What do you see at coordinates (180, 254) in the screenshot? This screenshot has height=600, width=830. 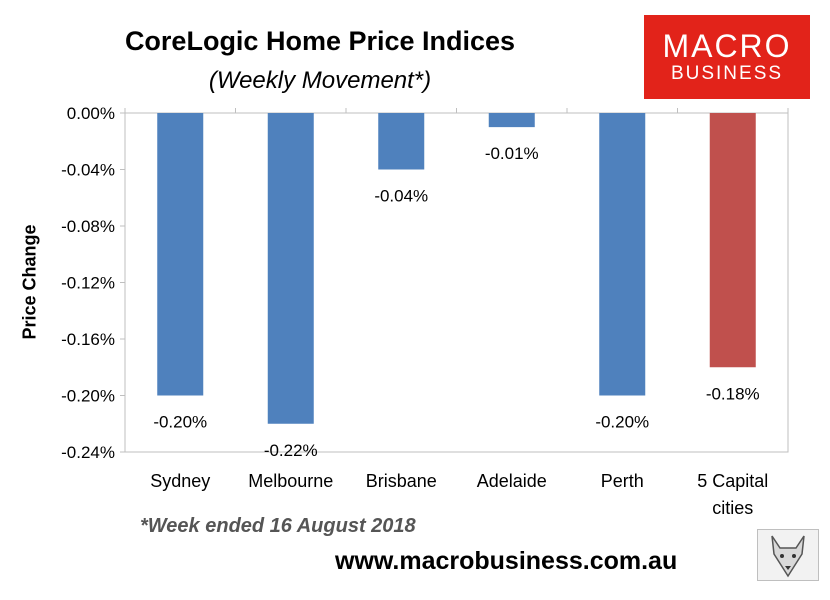 I see `bar-sydney` at bounding box center [180, 254].